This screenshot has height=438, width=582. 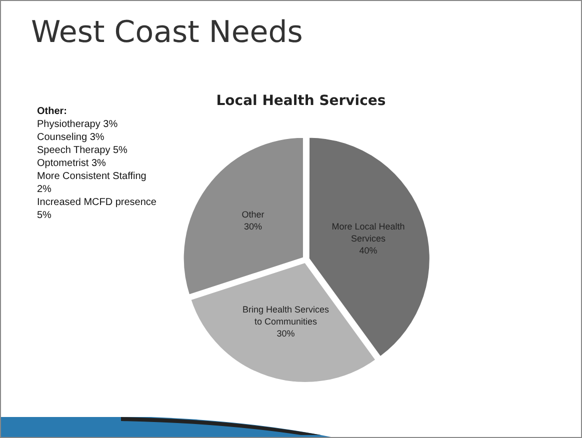 I want to click on chart-subtitle: Local Health Services, so click(x=301, y=101).